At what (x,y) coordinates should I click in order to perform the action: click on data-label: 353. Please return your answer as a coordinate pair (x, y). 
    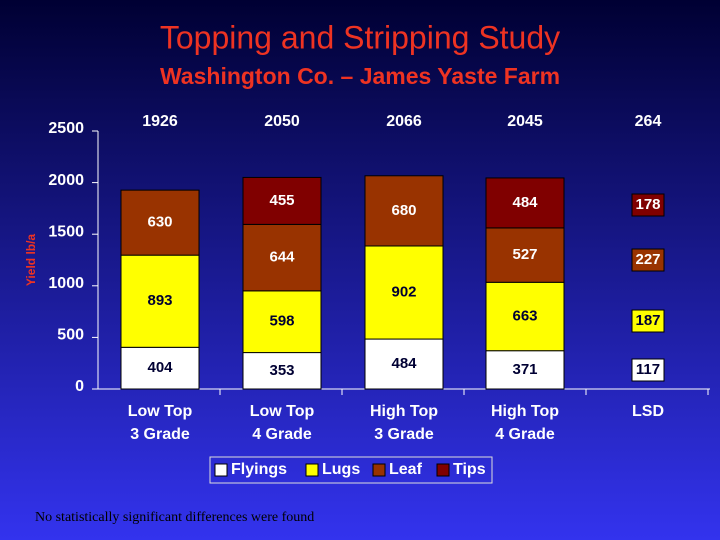
    Looking at the image, I should click on (281, 370).